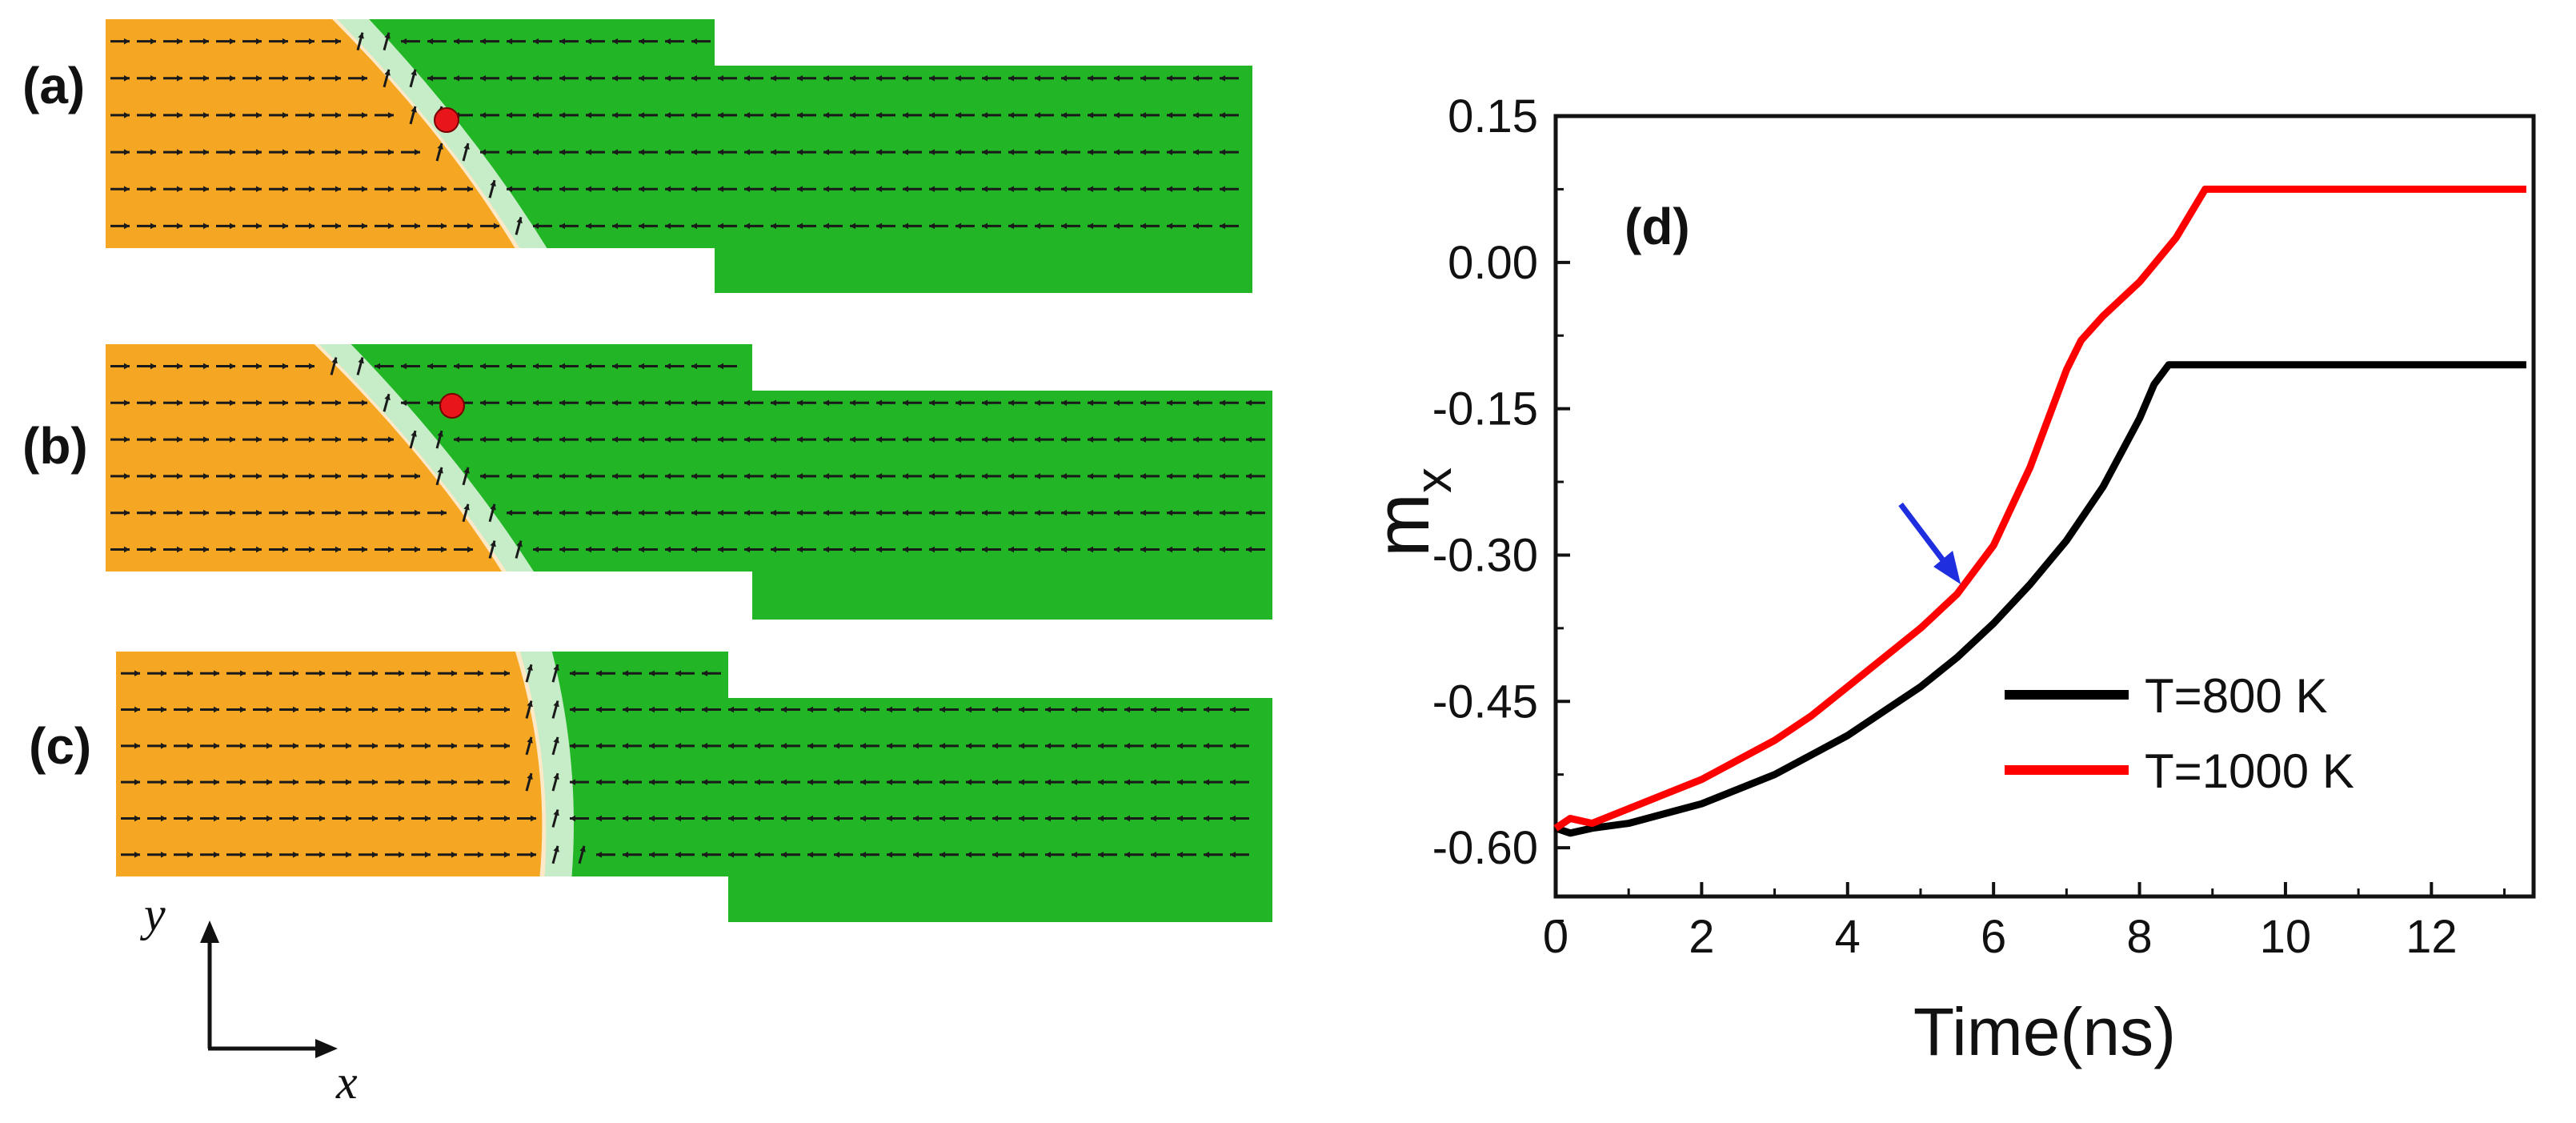 The height and width of the screenshot is (1123, 2576). What do you see at coordinates (2044, 1031) in the screenshot?
I see `x-axis-title: Time(ns)` at bounding box center [2044, 1031].